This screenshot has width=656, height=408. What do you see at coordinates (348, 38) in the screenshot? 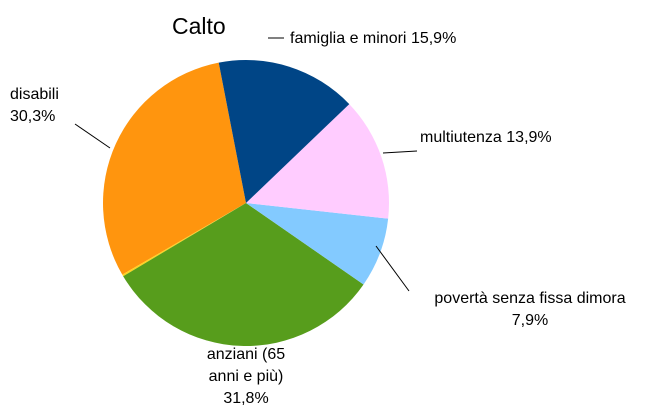
I see `category-label: famiglia e minori` at bounding box center [348, 38].